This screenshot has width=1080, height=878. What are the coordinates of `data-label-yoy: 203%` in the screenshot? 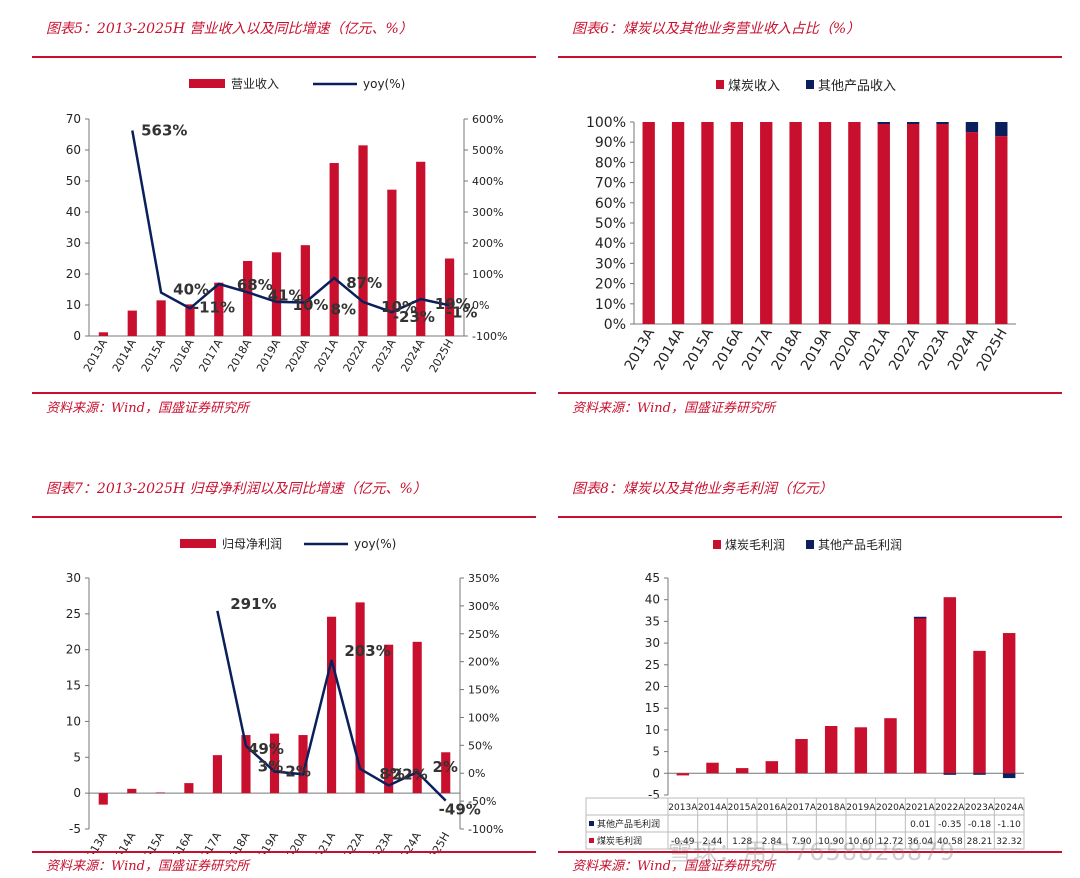 It's located at (367, 651).